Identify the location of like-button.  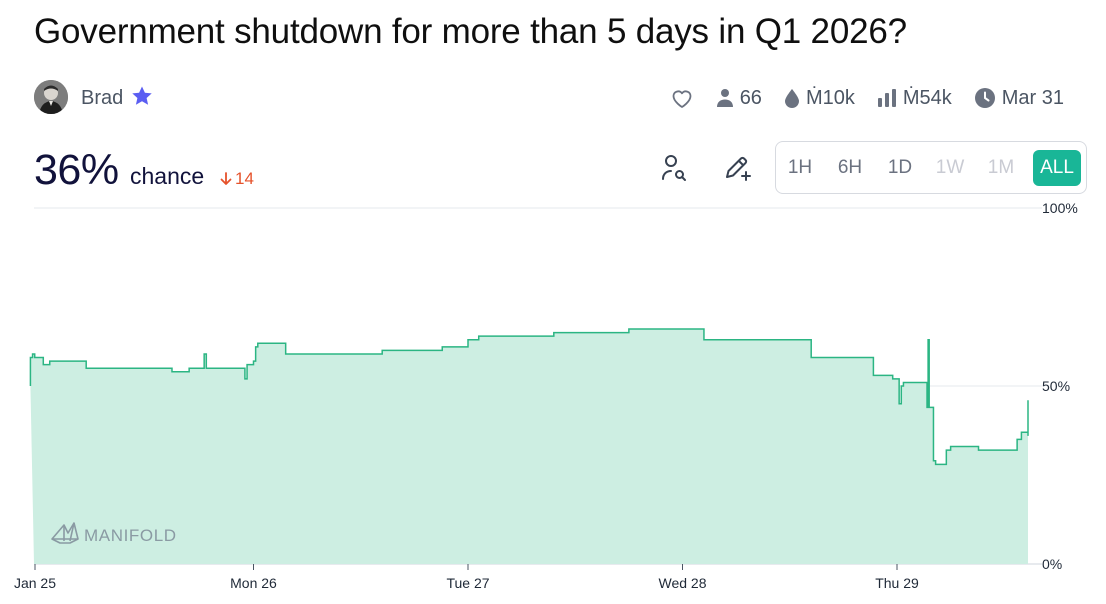
(682, 98).